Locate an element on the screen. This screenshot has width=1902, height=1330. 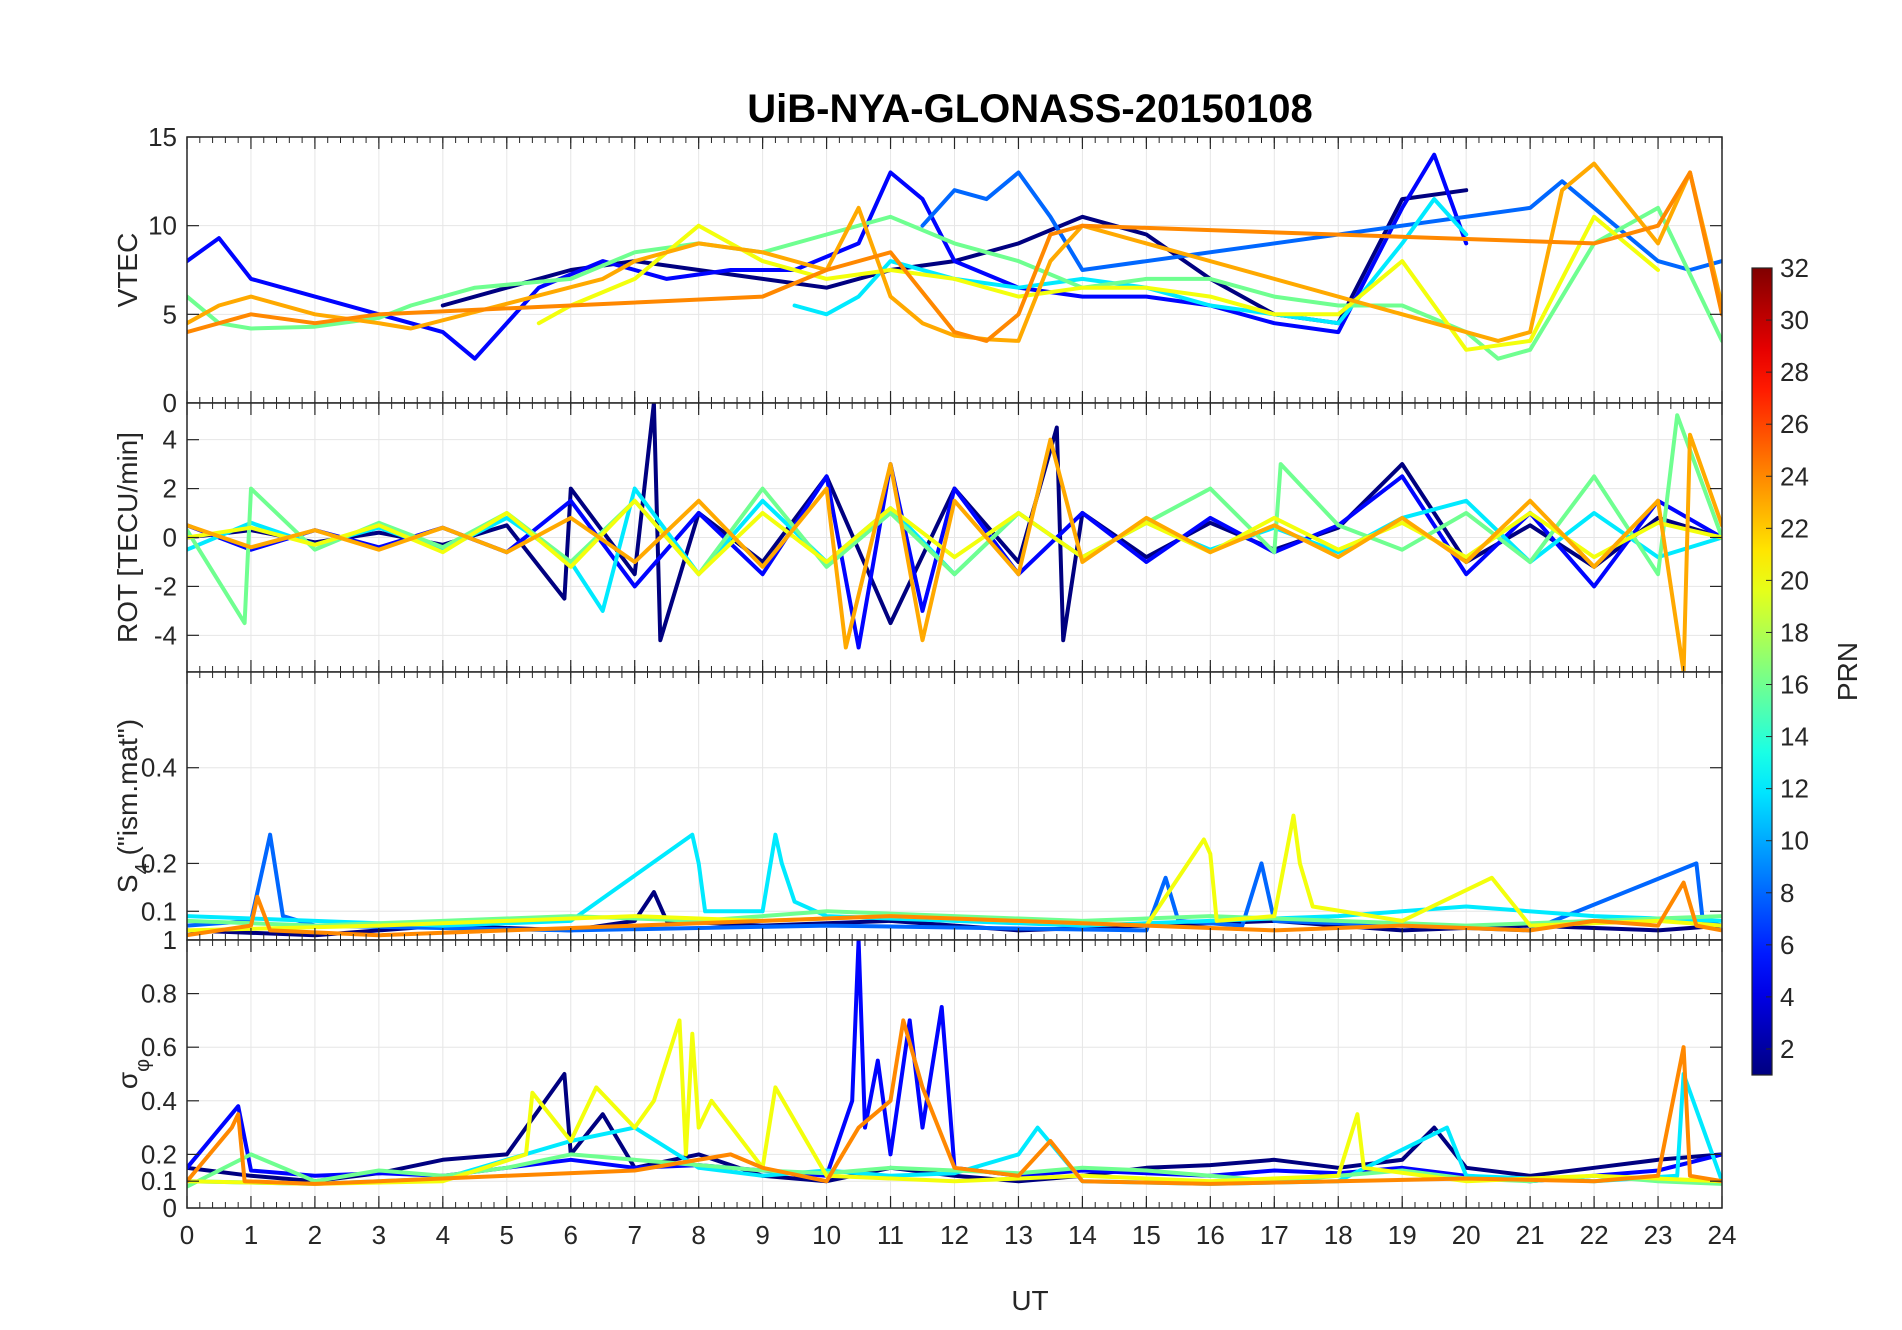
x-tick-label: 2 is located at coordinates (315, 1235).